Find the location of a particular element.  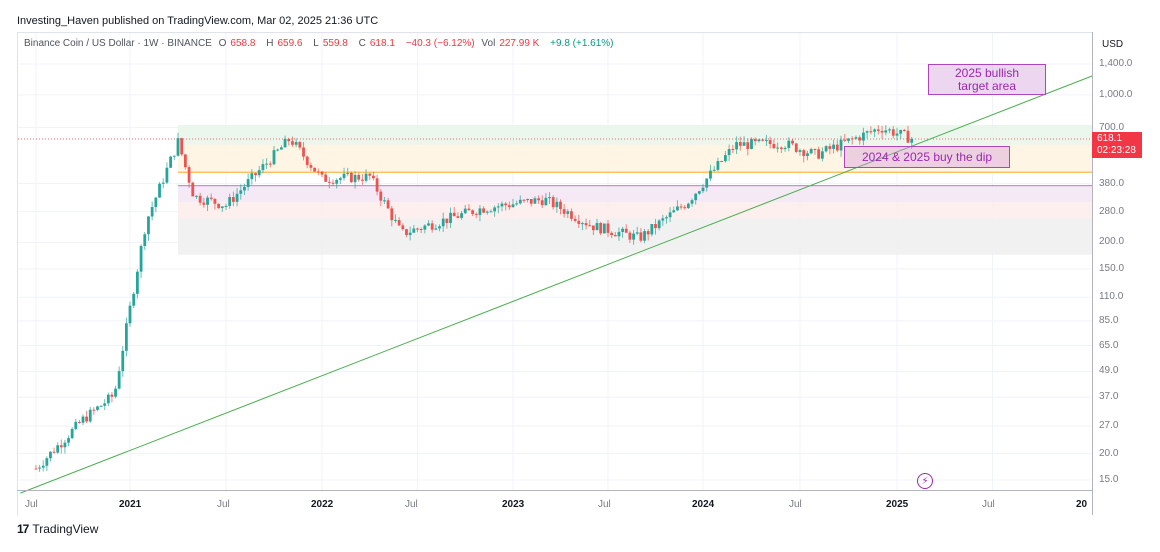

price-tick: 380.0 is located at coordinates (1112, 183).